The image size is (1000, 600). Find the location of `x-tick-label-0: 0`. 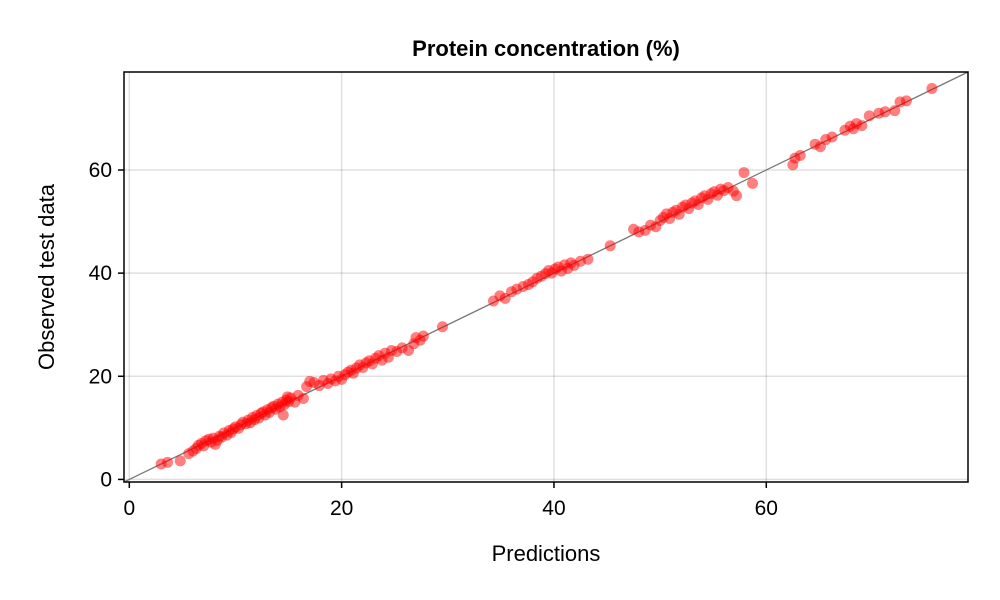

x-tick-label-0: 0 is located at coordinates (129, 508).